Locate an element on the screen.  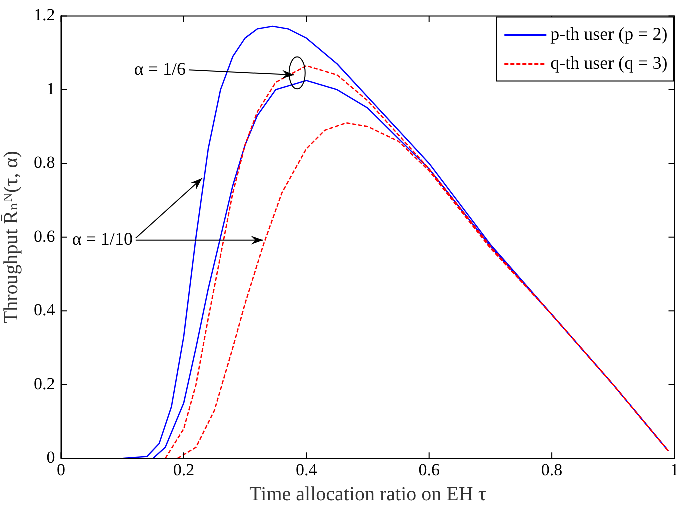
x-tick-label: 0.4 is located at coordinates (307, 470).